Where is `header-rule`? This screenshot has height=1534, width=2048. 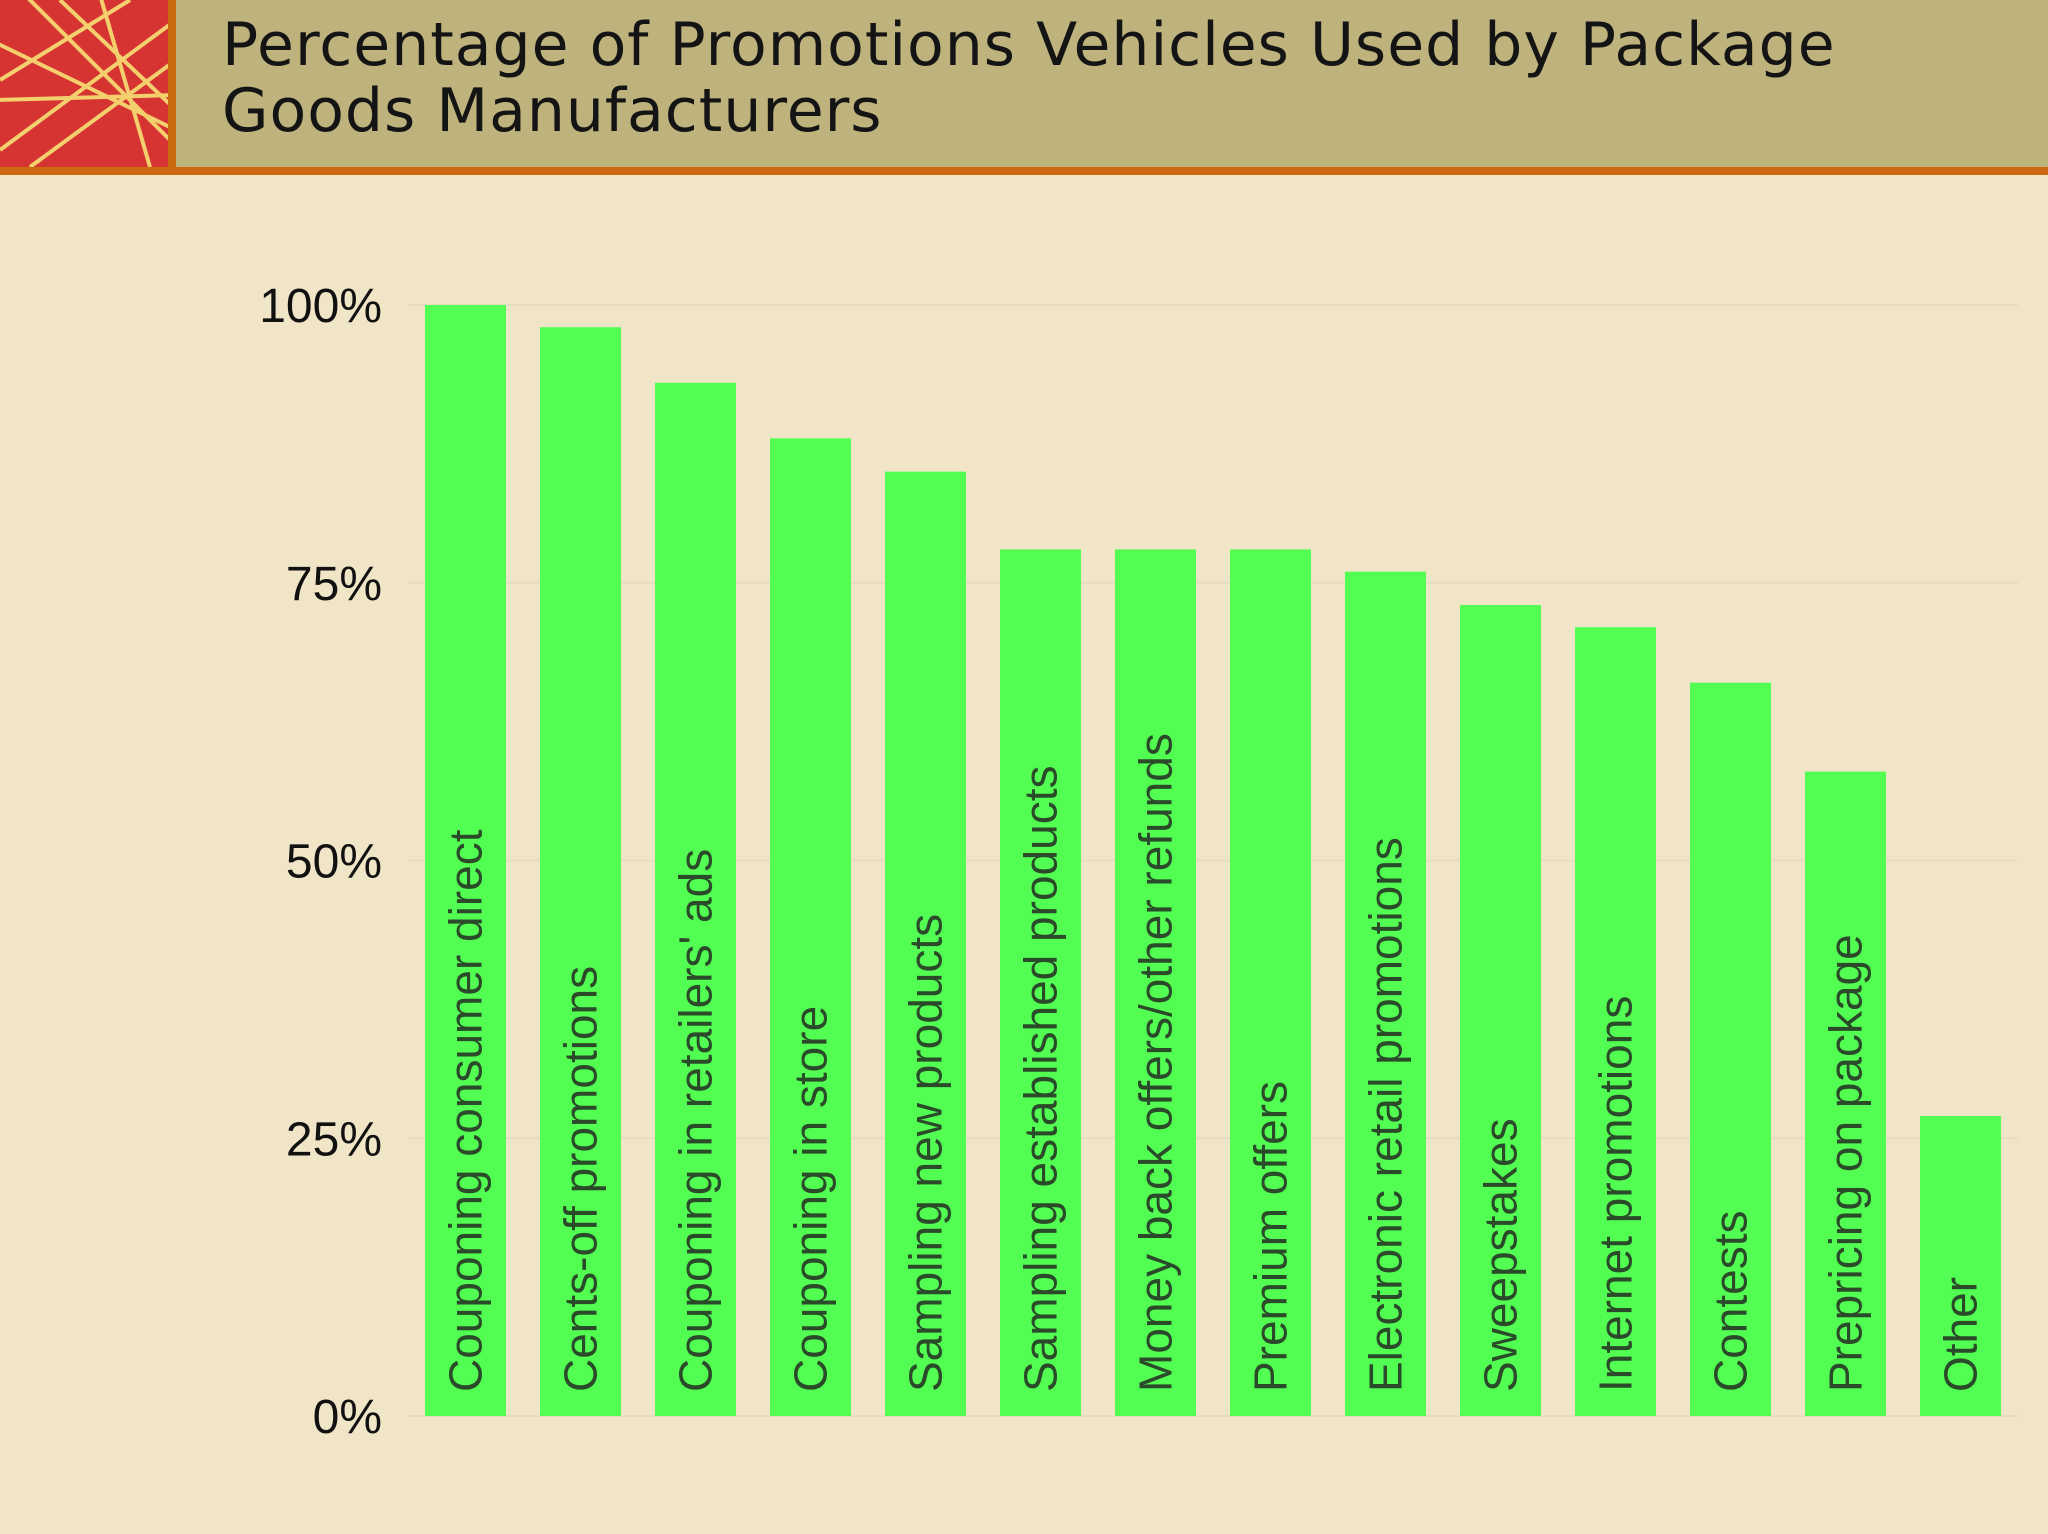
header-rule is located at coordinates (1024, 171).